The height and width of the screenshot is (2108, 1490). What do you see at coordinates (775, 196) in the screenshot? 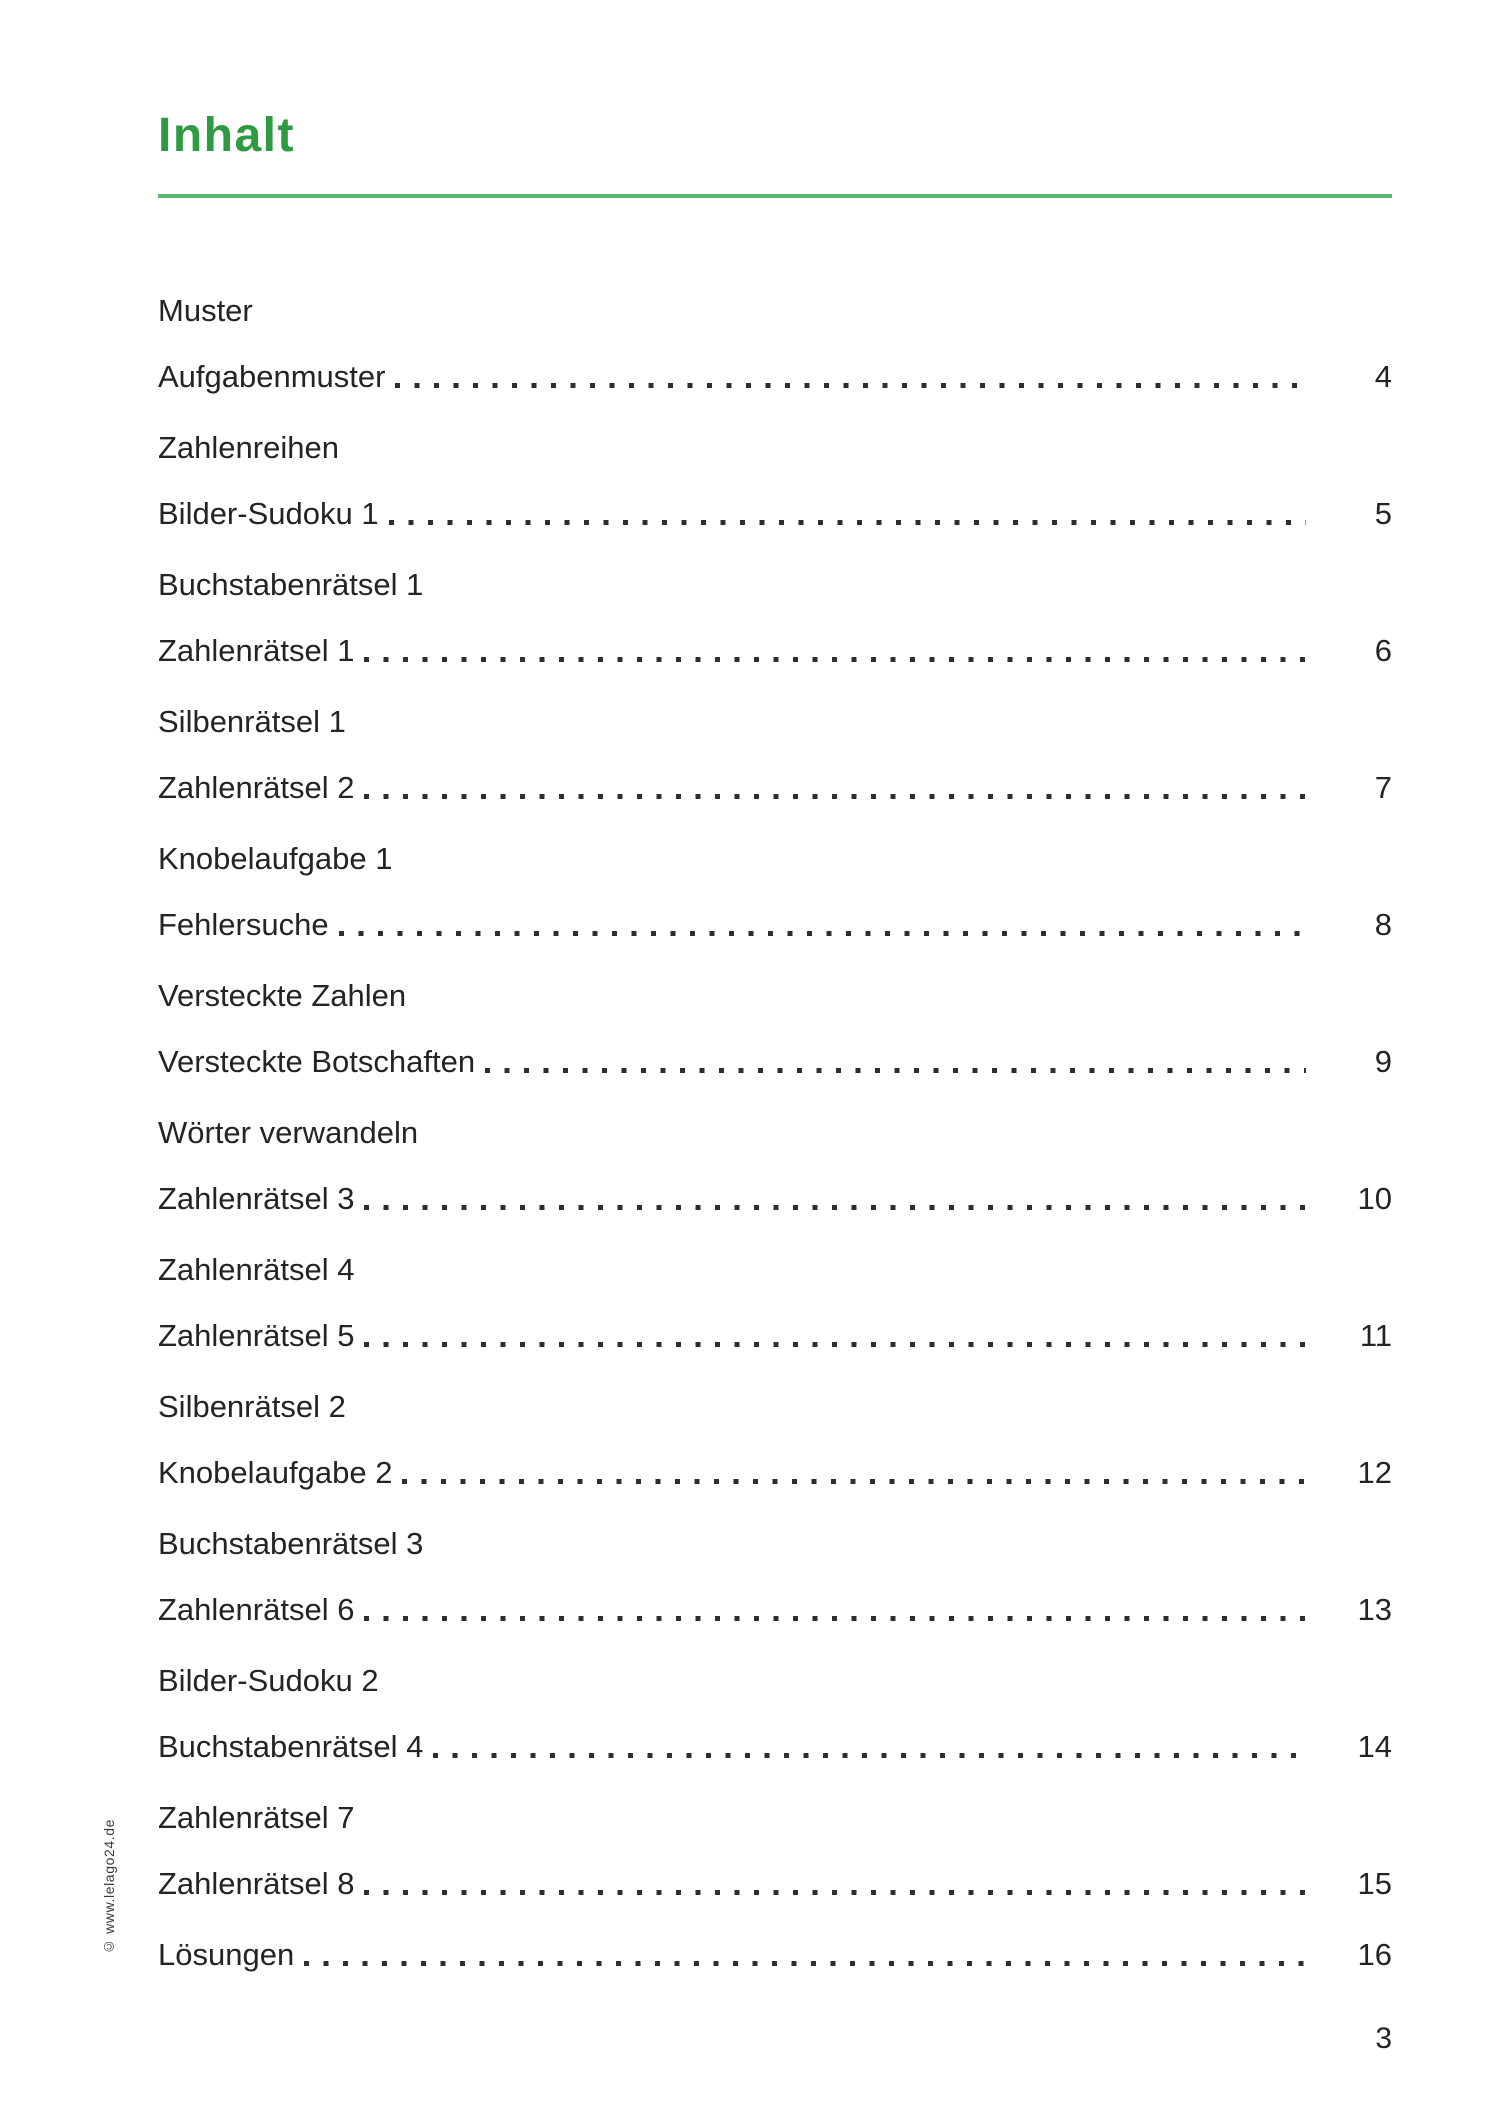
I see `title-underline-rule` at bounding box center [775, 196].